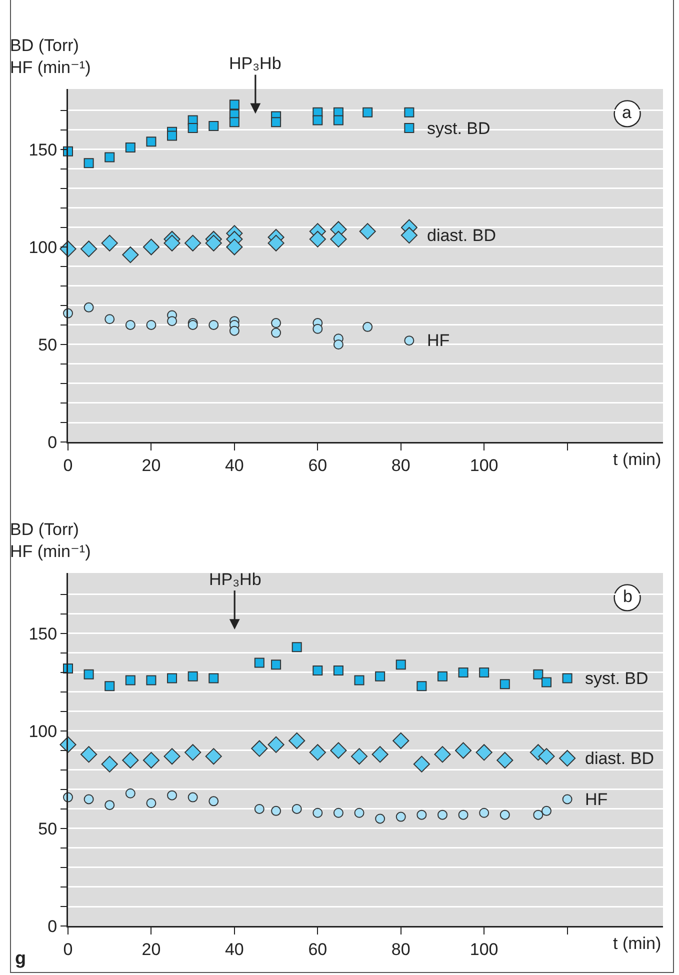 The image size is (679, 975). Describe the element at coordinates (619, 758) in the screenshot. I see `series-label: diast. BD` at that location.